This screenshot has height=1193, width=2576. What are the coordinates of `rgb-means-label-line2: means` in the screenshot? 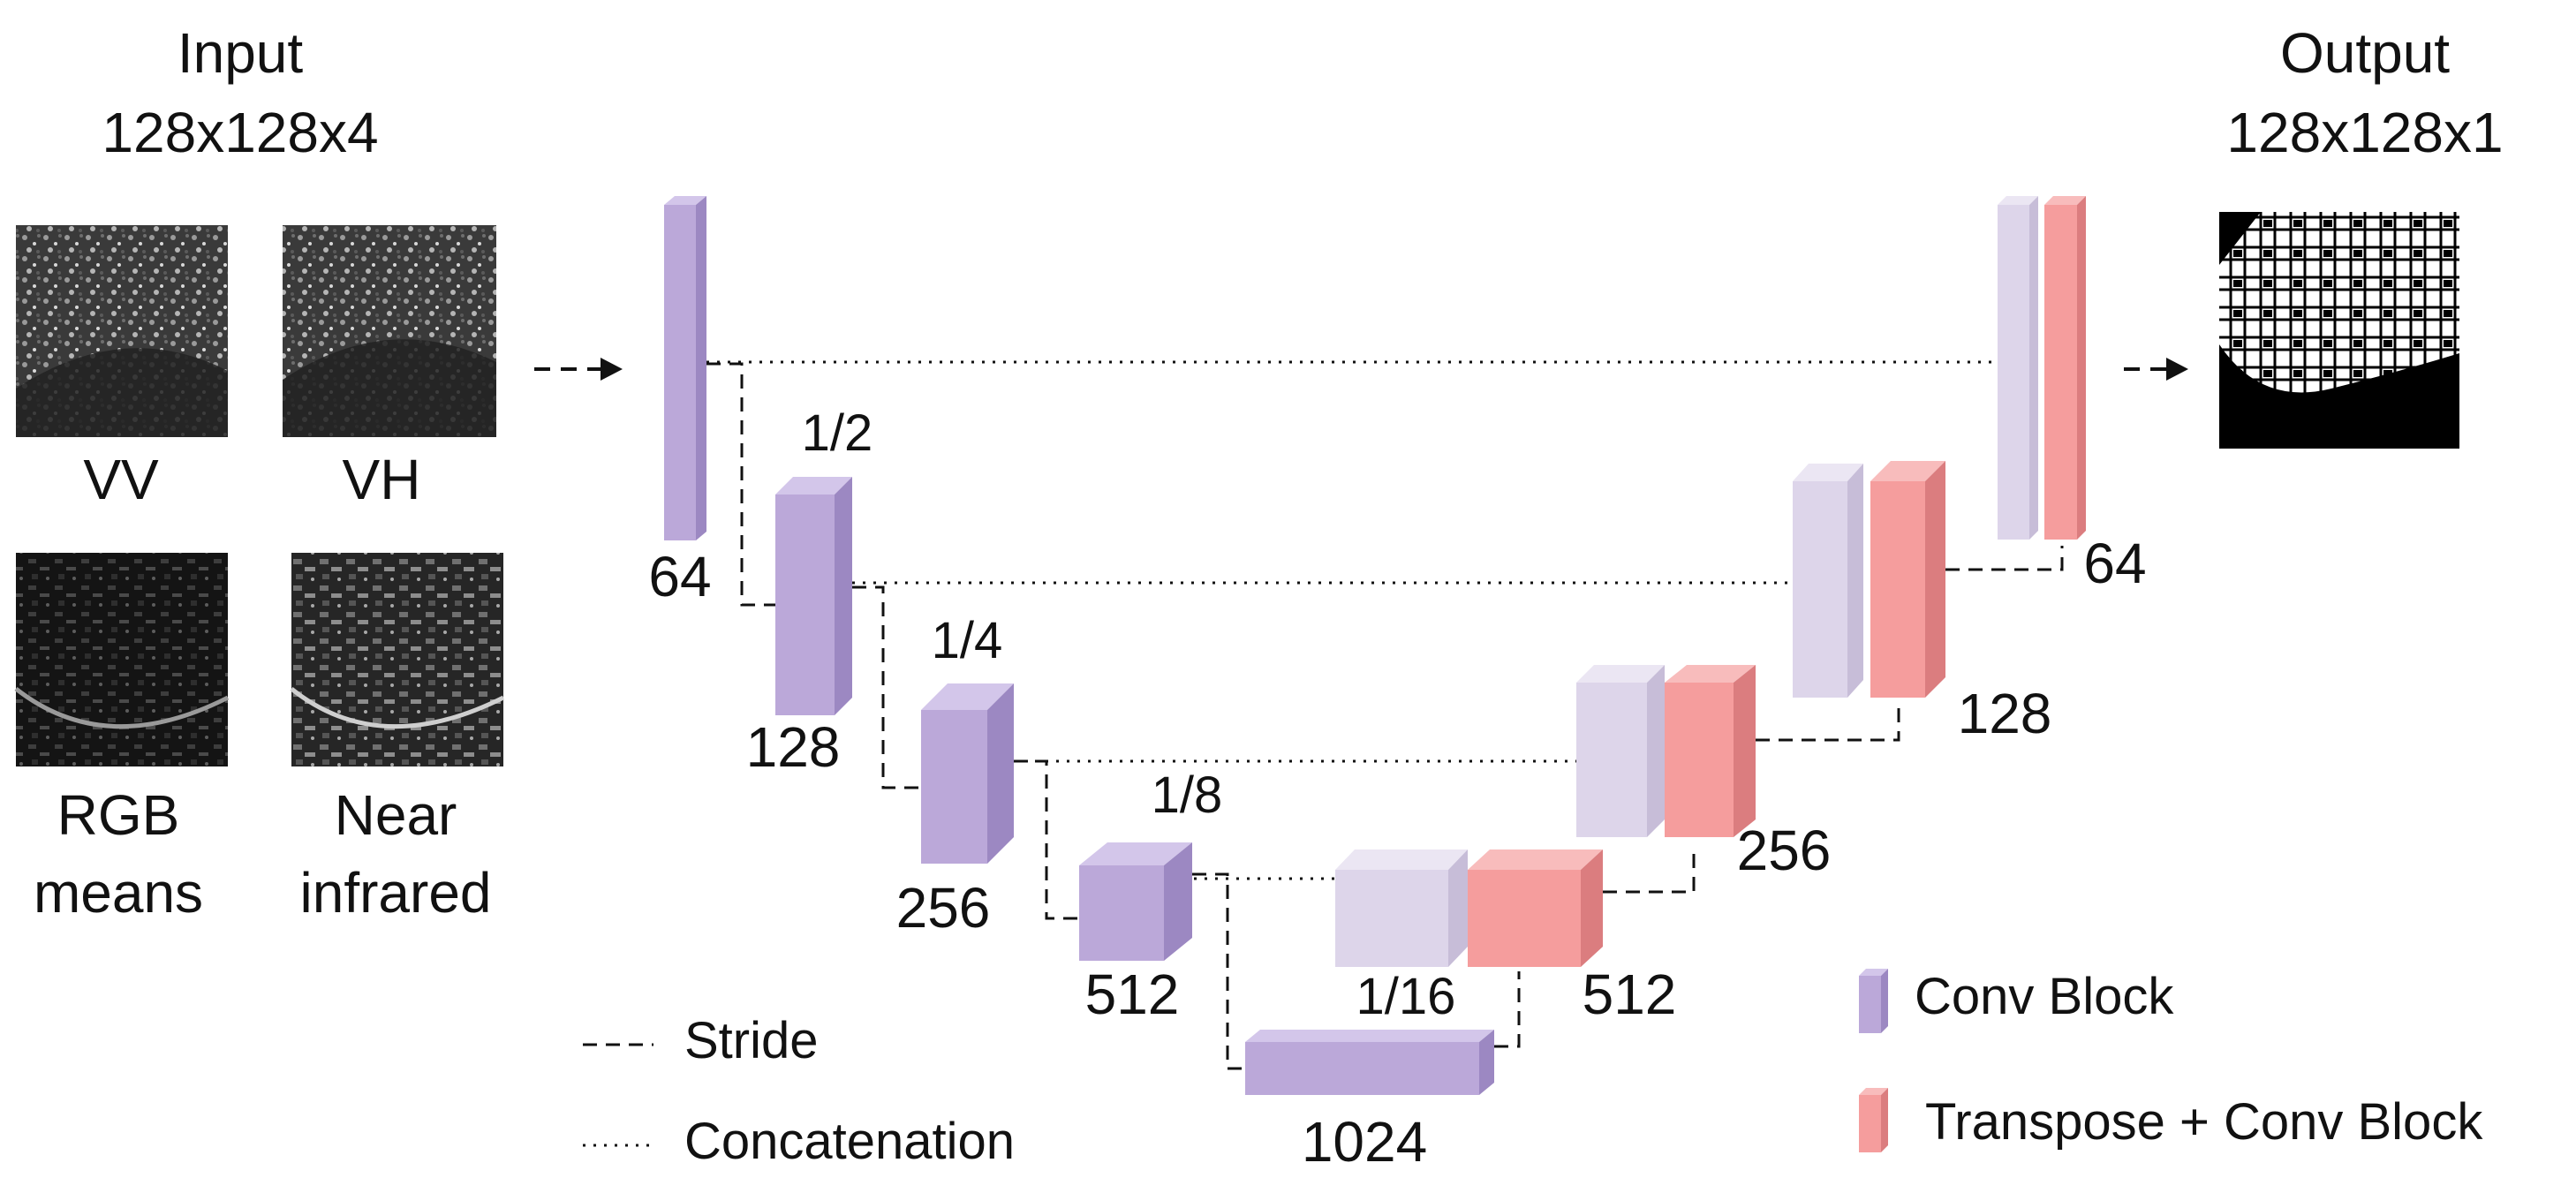 It's located at (118, 893).